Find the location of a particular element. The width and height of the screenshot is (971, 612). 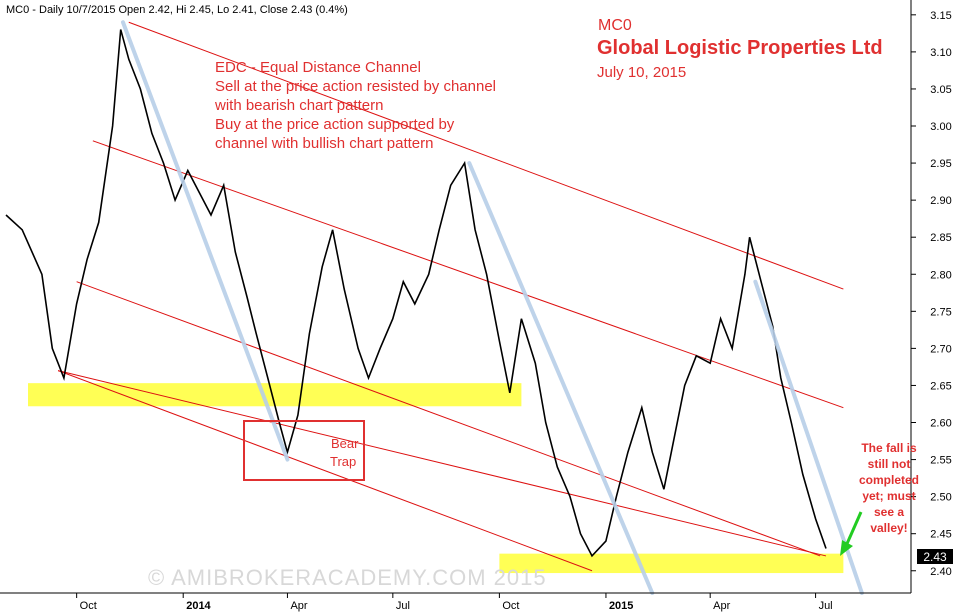

last-price-bg is located at coordinates (935, 556).